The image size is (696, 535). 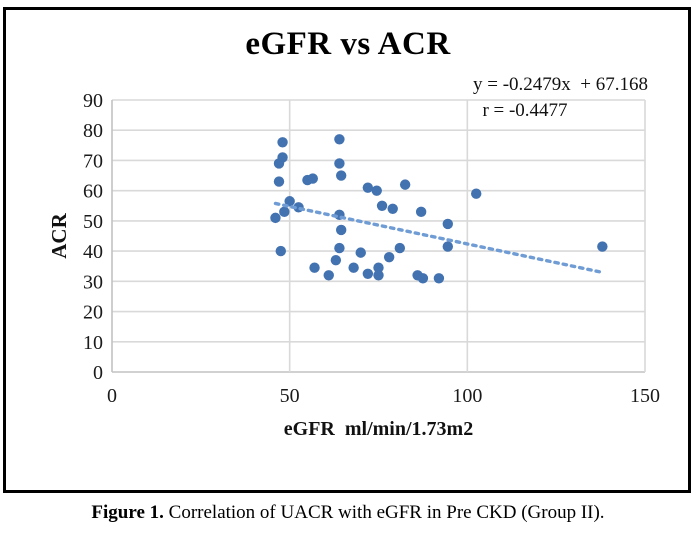 I want to click on caption-figure-number: Figure 1., so click(x=127, y=512).